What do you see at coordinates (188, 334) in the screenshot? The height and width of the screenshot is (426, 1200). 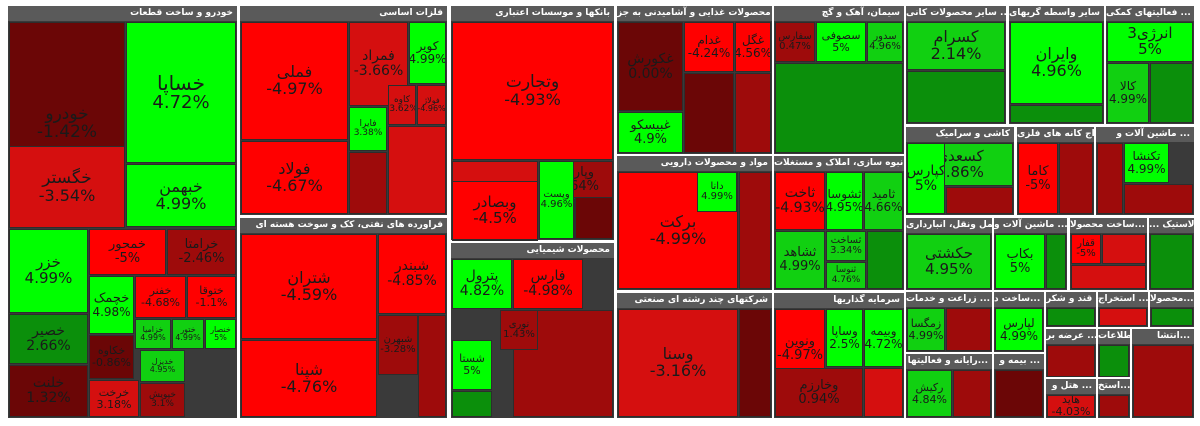 I see `stock-tile-khtor: ختور 4.99%` at bounding box center [188, 334].